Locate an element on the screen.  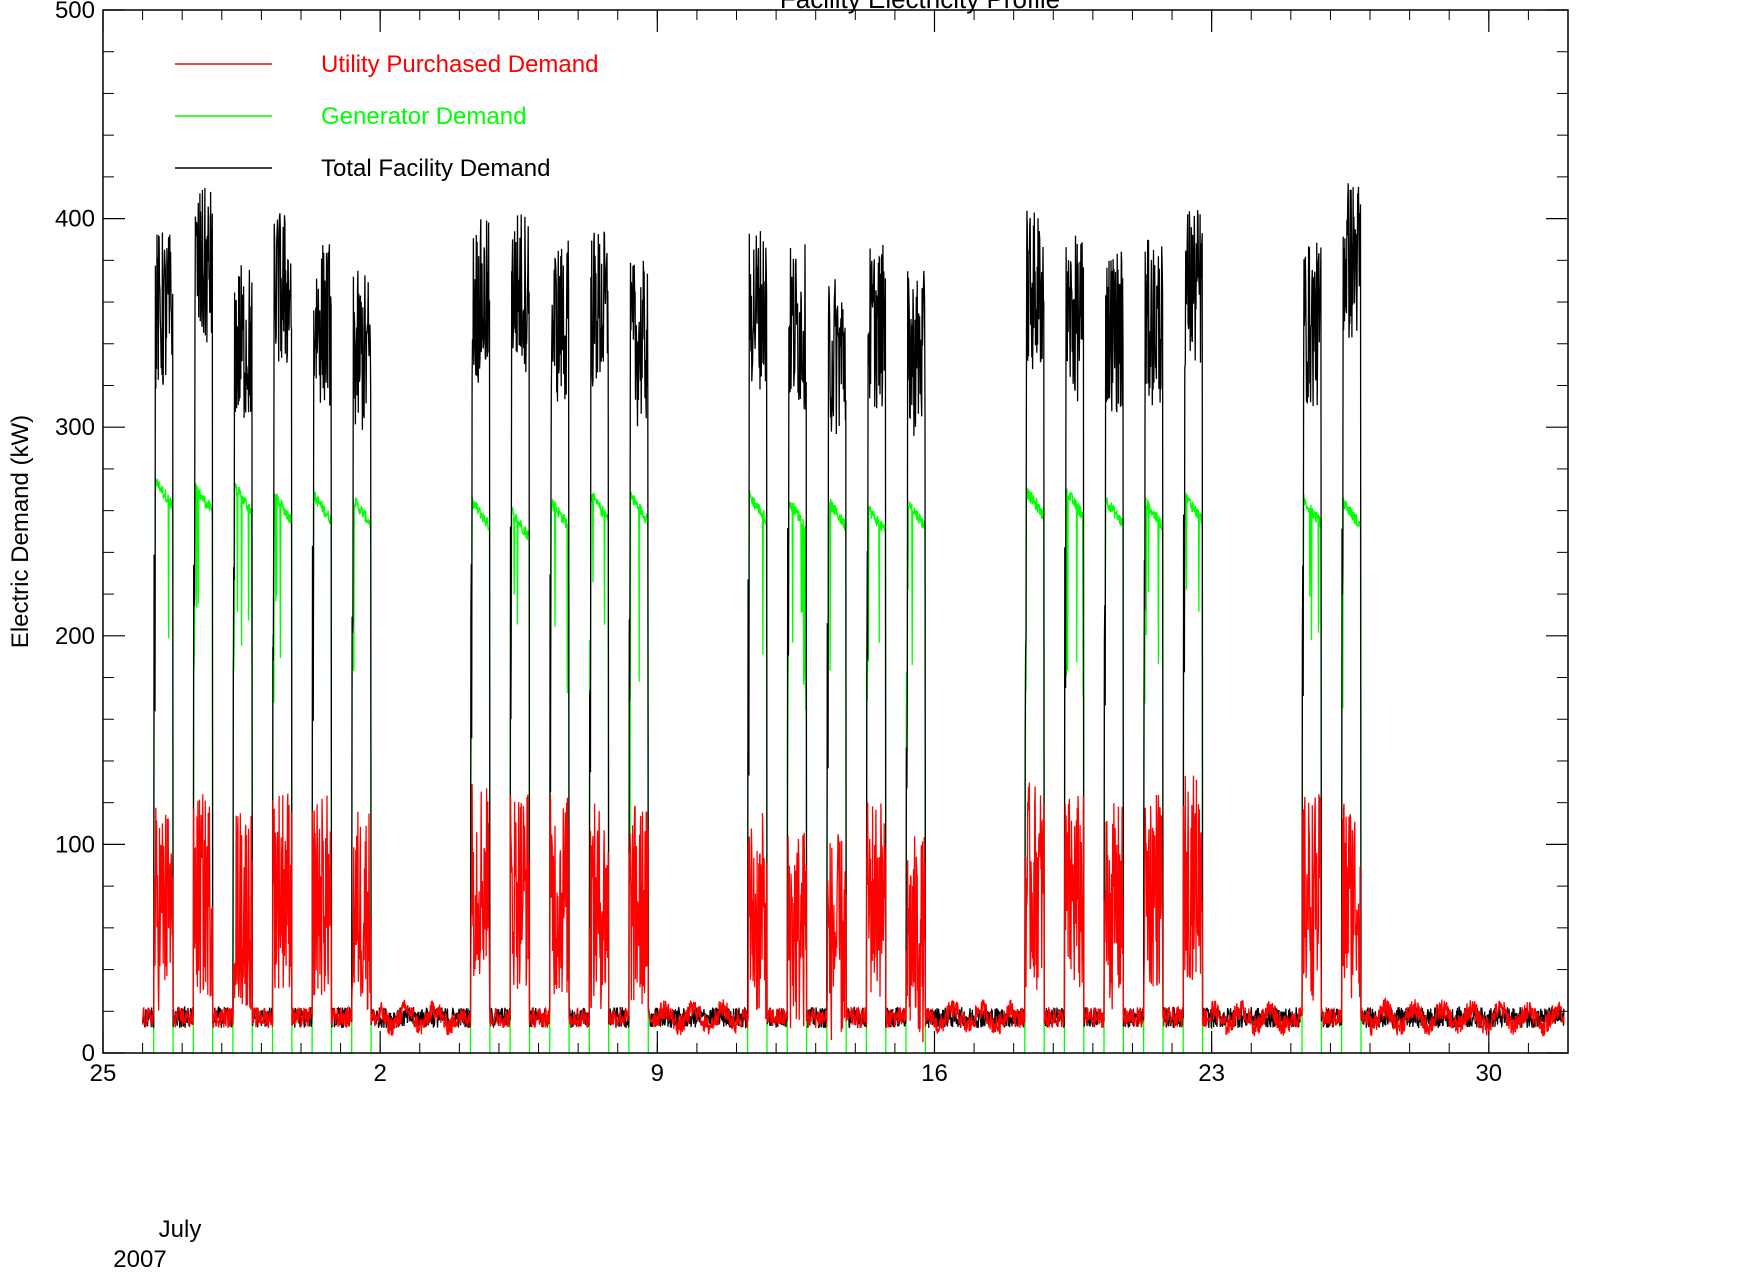
x-tick-label: 16 is located at coordinates (934, 1073).